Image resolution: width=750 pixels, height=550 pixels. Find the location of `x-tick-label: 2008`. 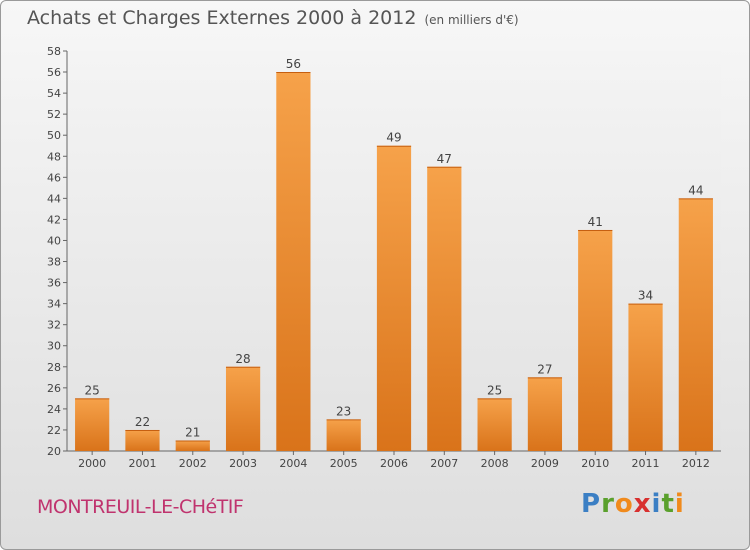

x-tick-label: 2008 is located at coordinates (495, 463).